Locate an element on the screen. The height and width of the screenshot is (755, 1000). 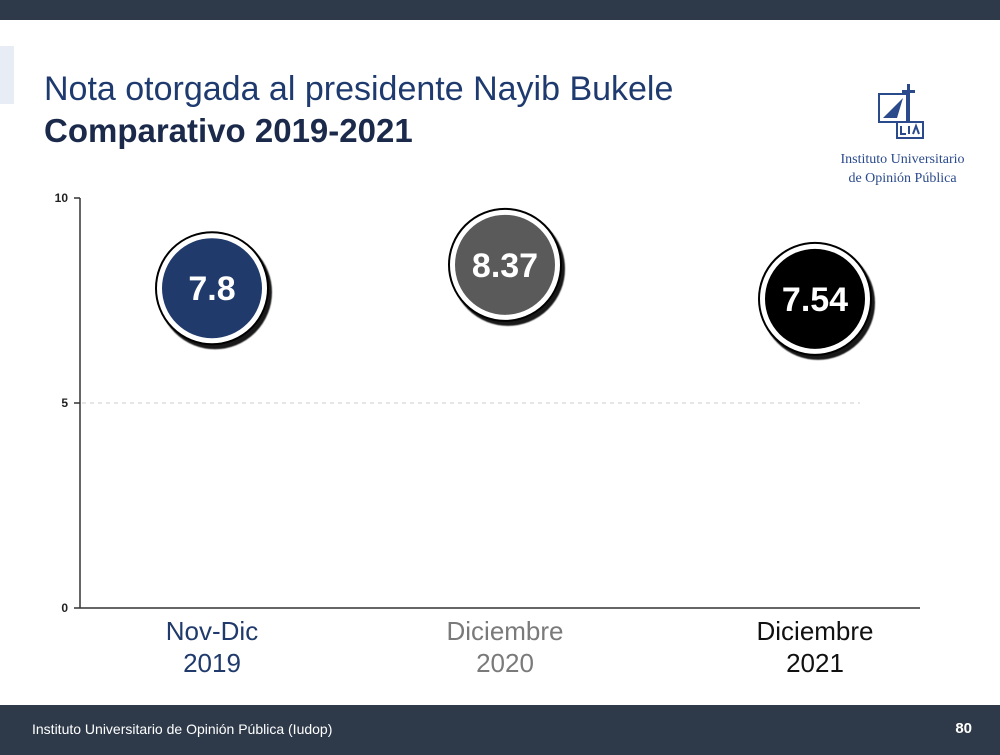
point-value-label-2: 7.54 is located at coordinates (815, 300).